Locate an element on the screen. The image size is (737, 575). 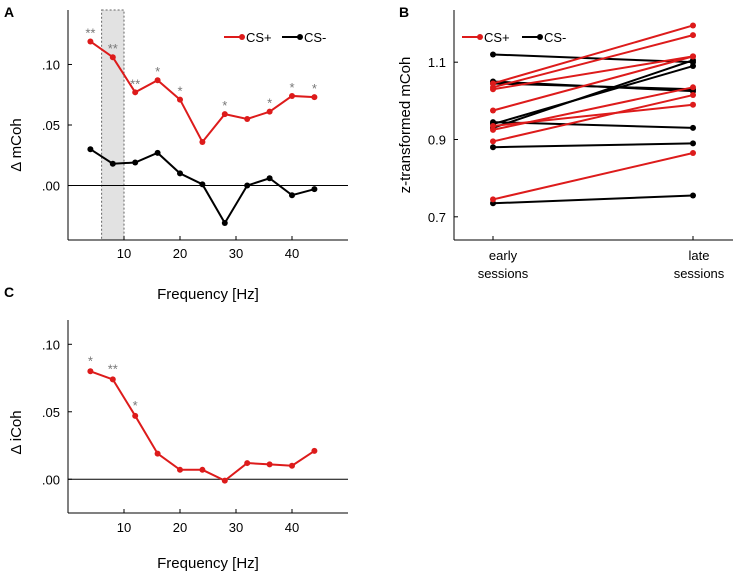
series-line-cs-plus is located at coordinates (202, 426).